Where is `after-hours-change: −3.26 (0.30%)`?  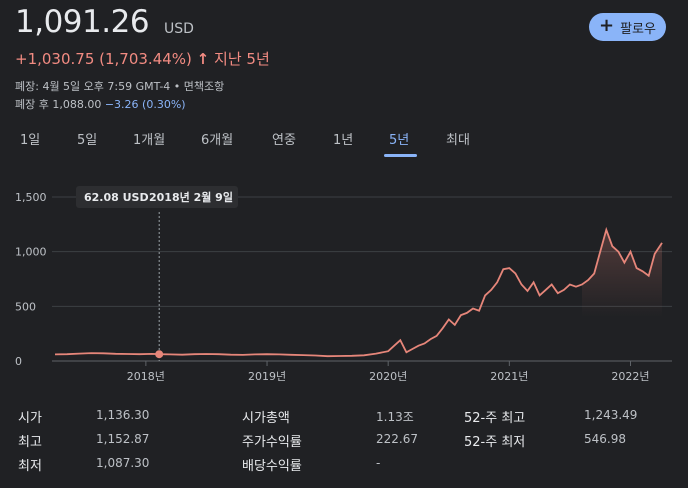
after-hours-change: −3.26 (0.30%) is located at coordinates (145, 104).